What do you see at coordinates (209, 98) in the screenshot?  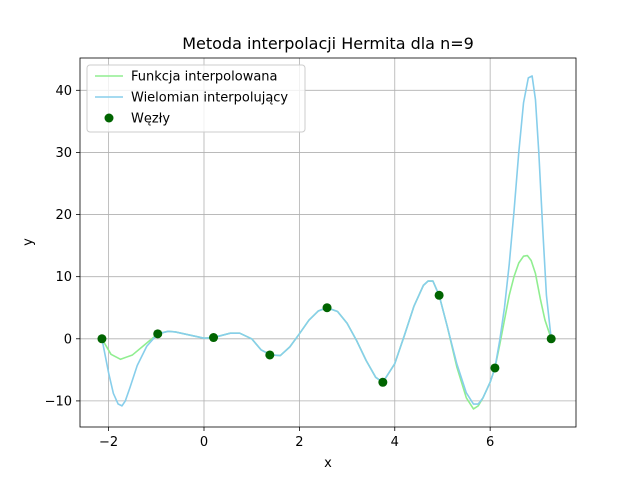 I see `legend-label-1: Wielomian interpolujący` at bounding box center [209, 98].